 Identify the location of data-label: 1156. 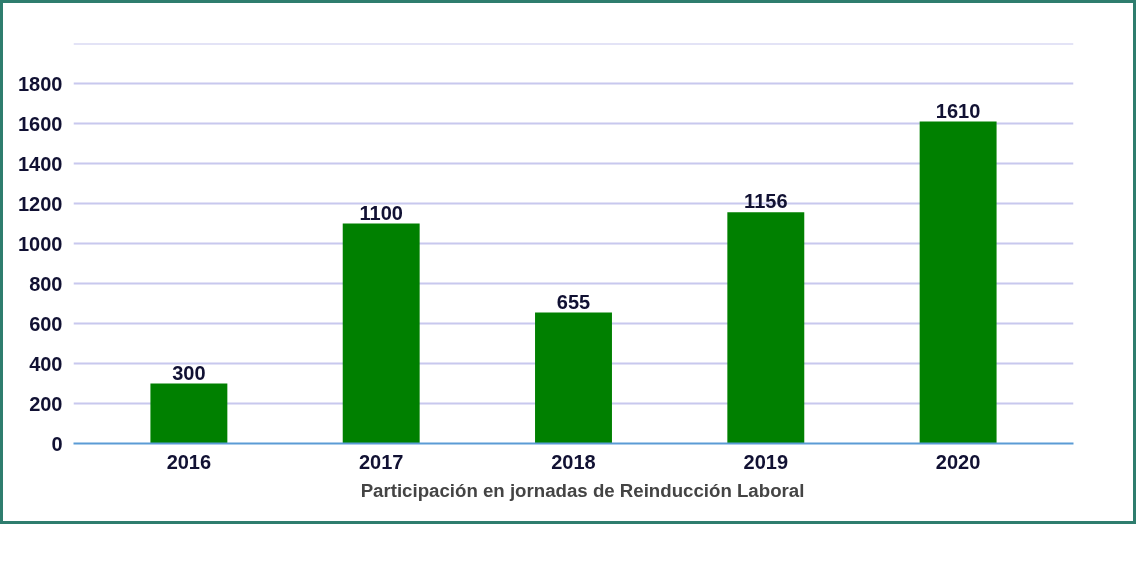
(766, 201).